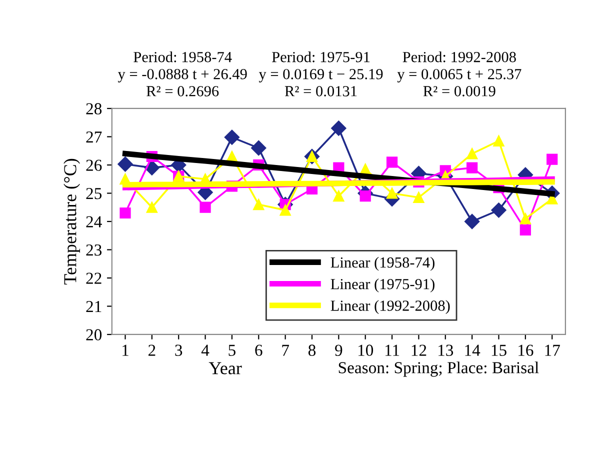 This screenshot has width=589, height=452. What do you see at coordinates (94, 165) in the screenshot?
I see `y-tick-label: 26` at bounding box center [94, 165].